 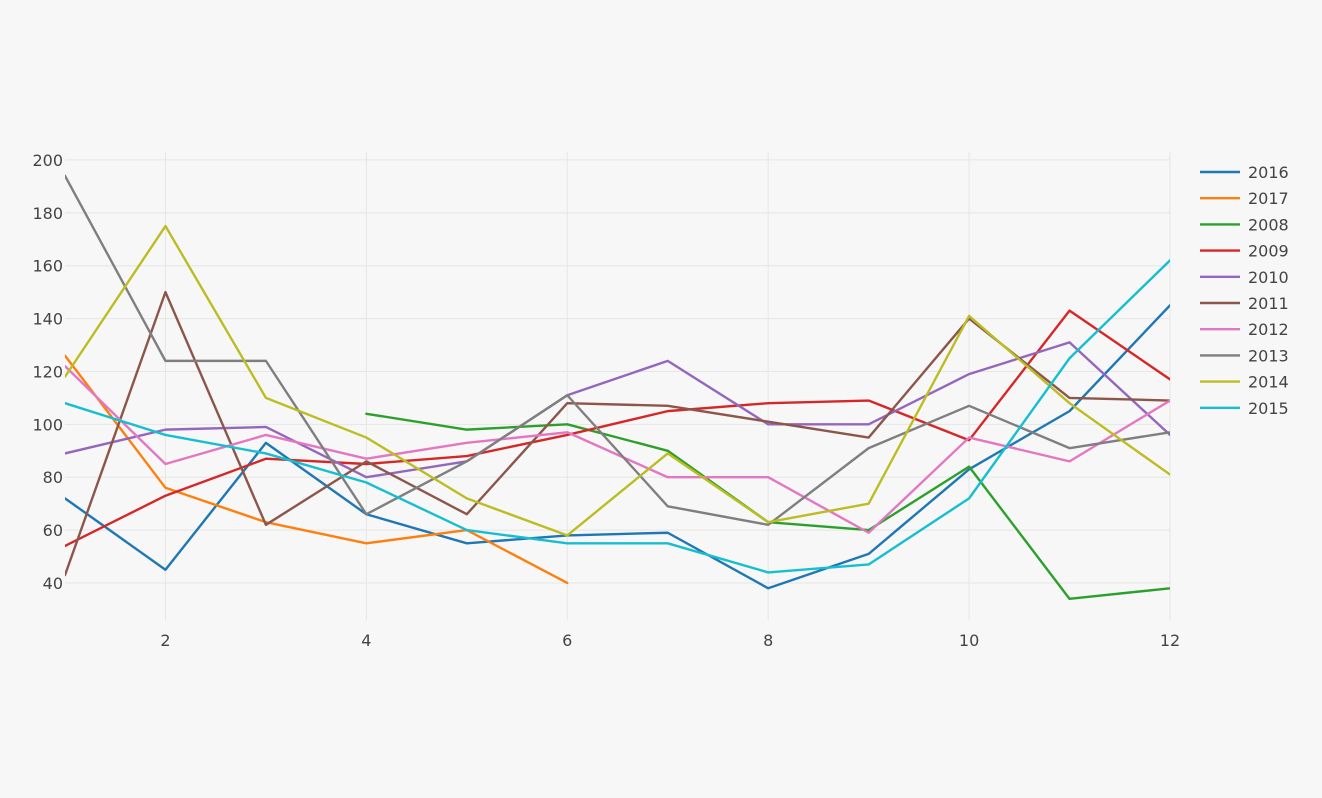 What do you see at coordinates (1268, 303) in the screenshot?
I see `legend-label: 2011` at bounding box center [1268, 303].